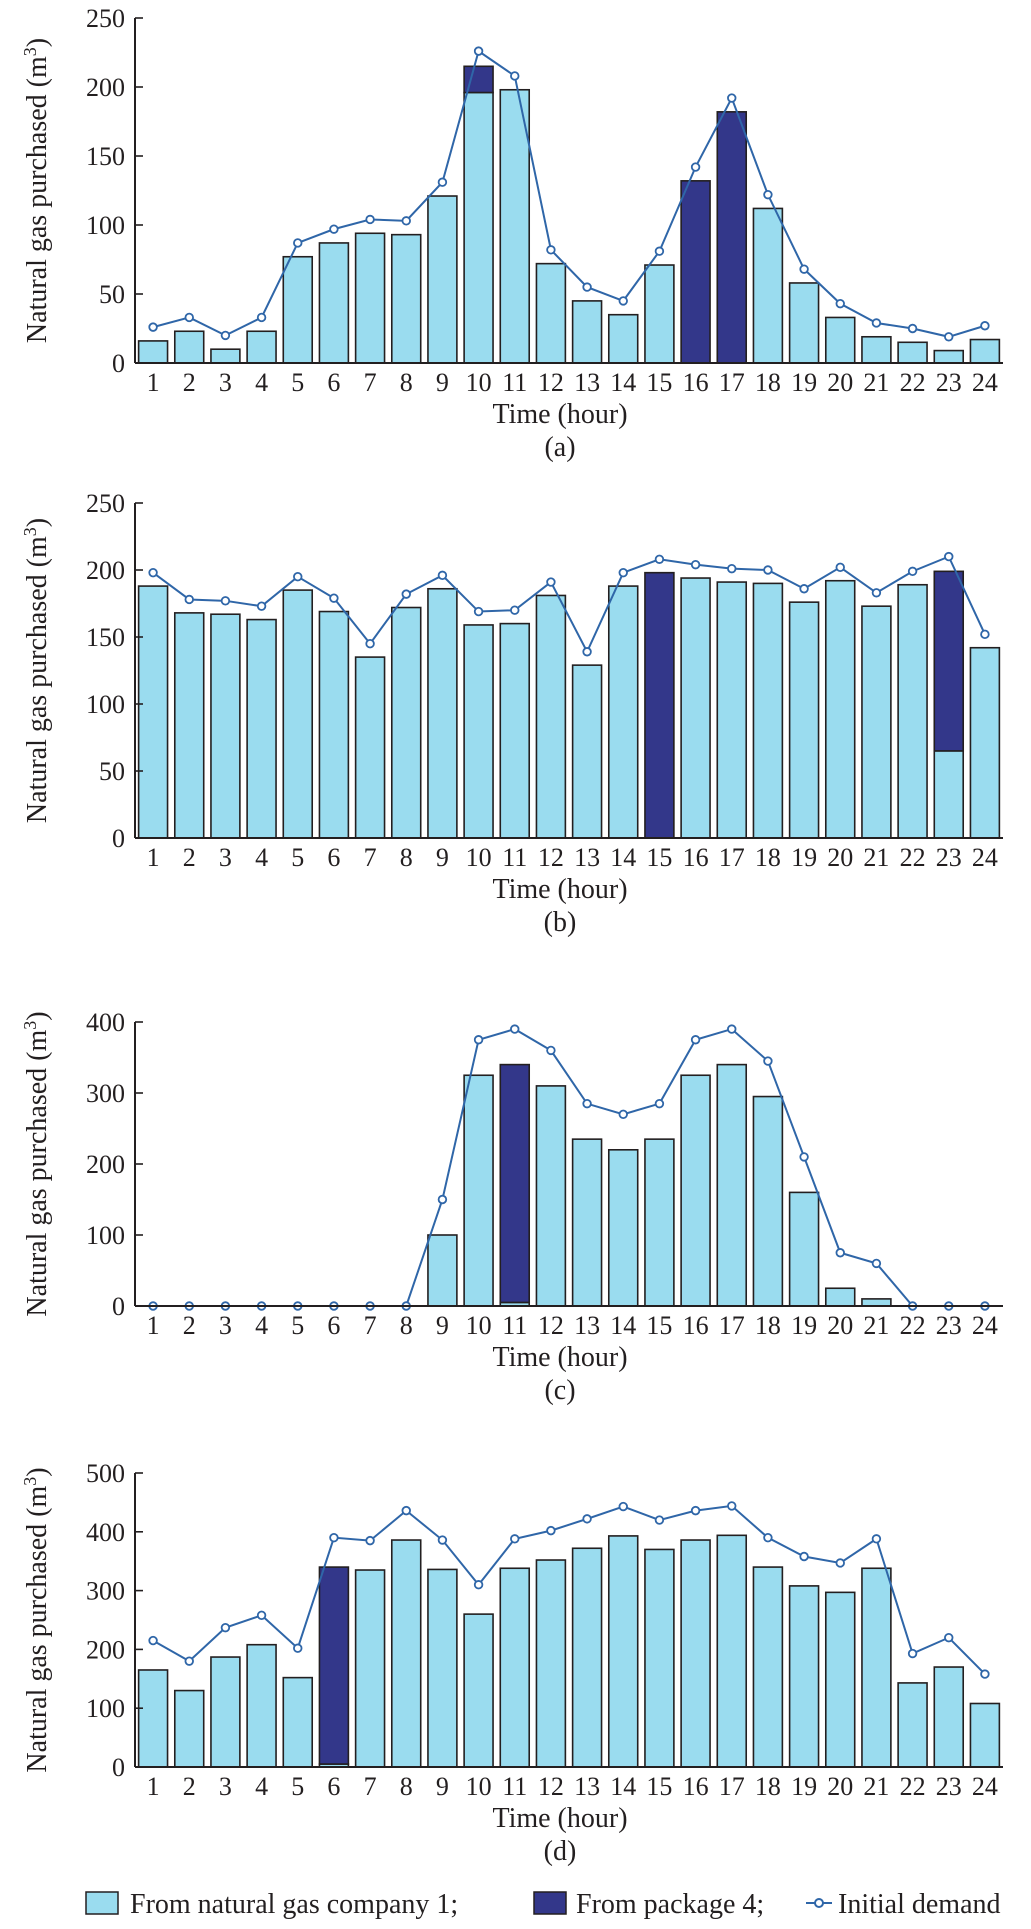 Image resolution: width=1031 pixels, height=1929 pixels. What do you see at coordinates (102, 1903) in the screenshot?
I see `legend-swatch-company` at bounding box center [102, 1903].